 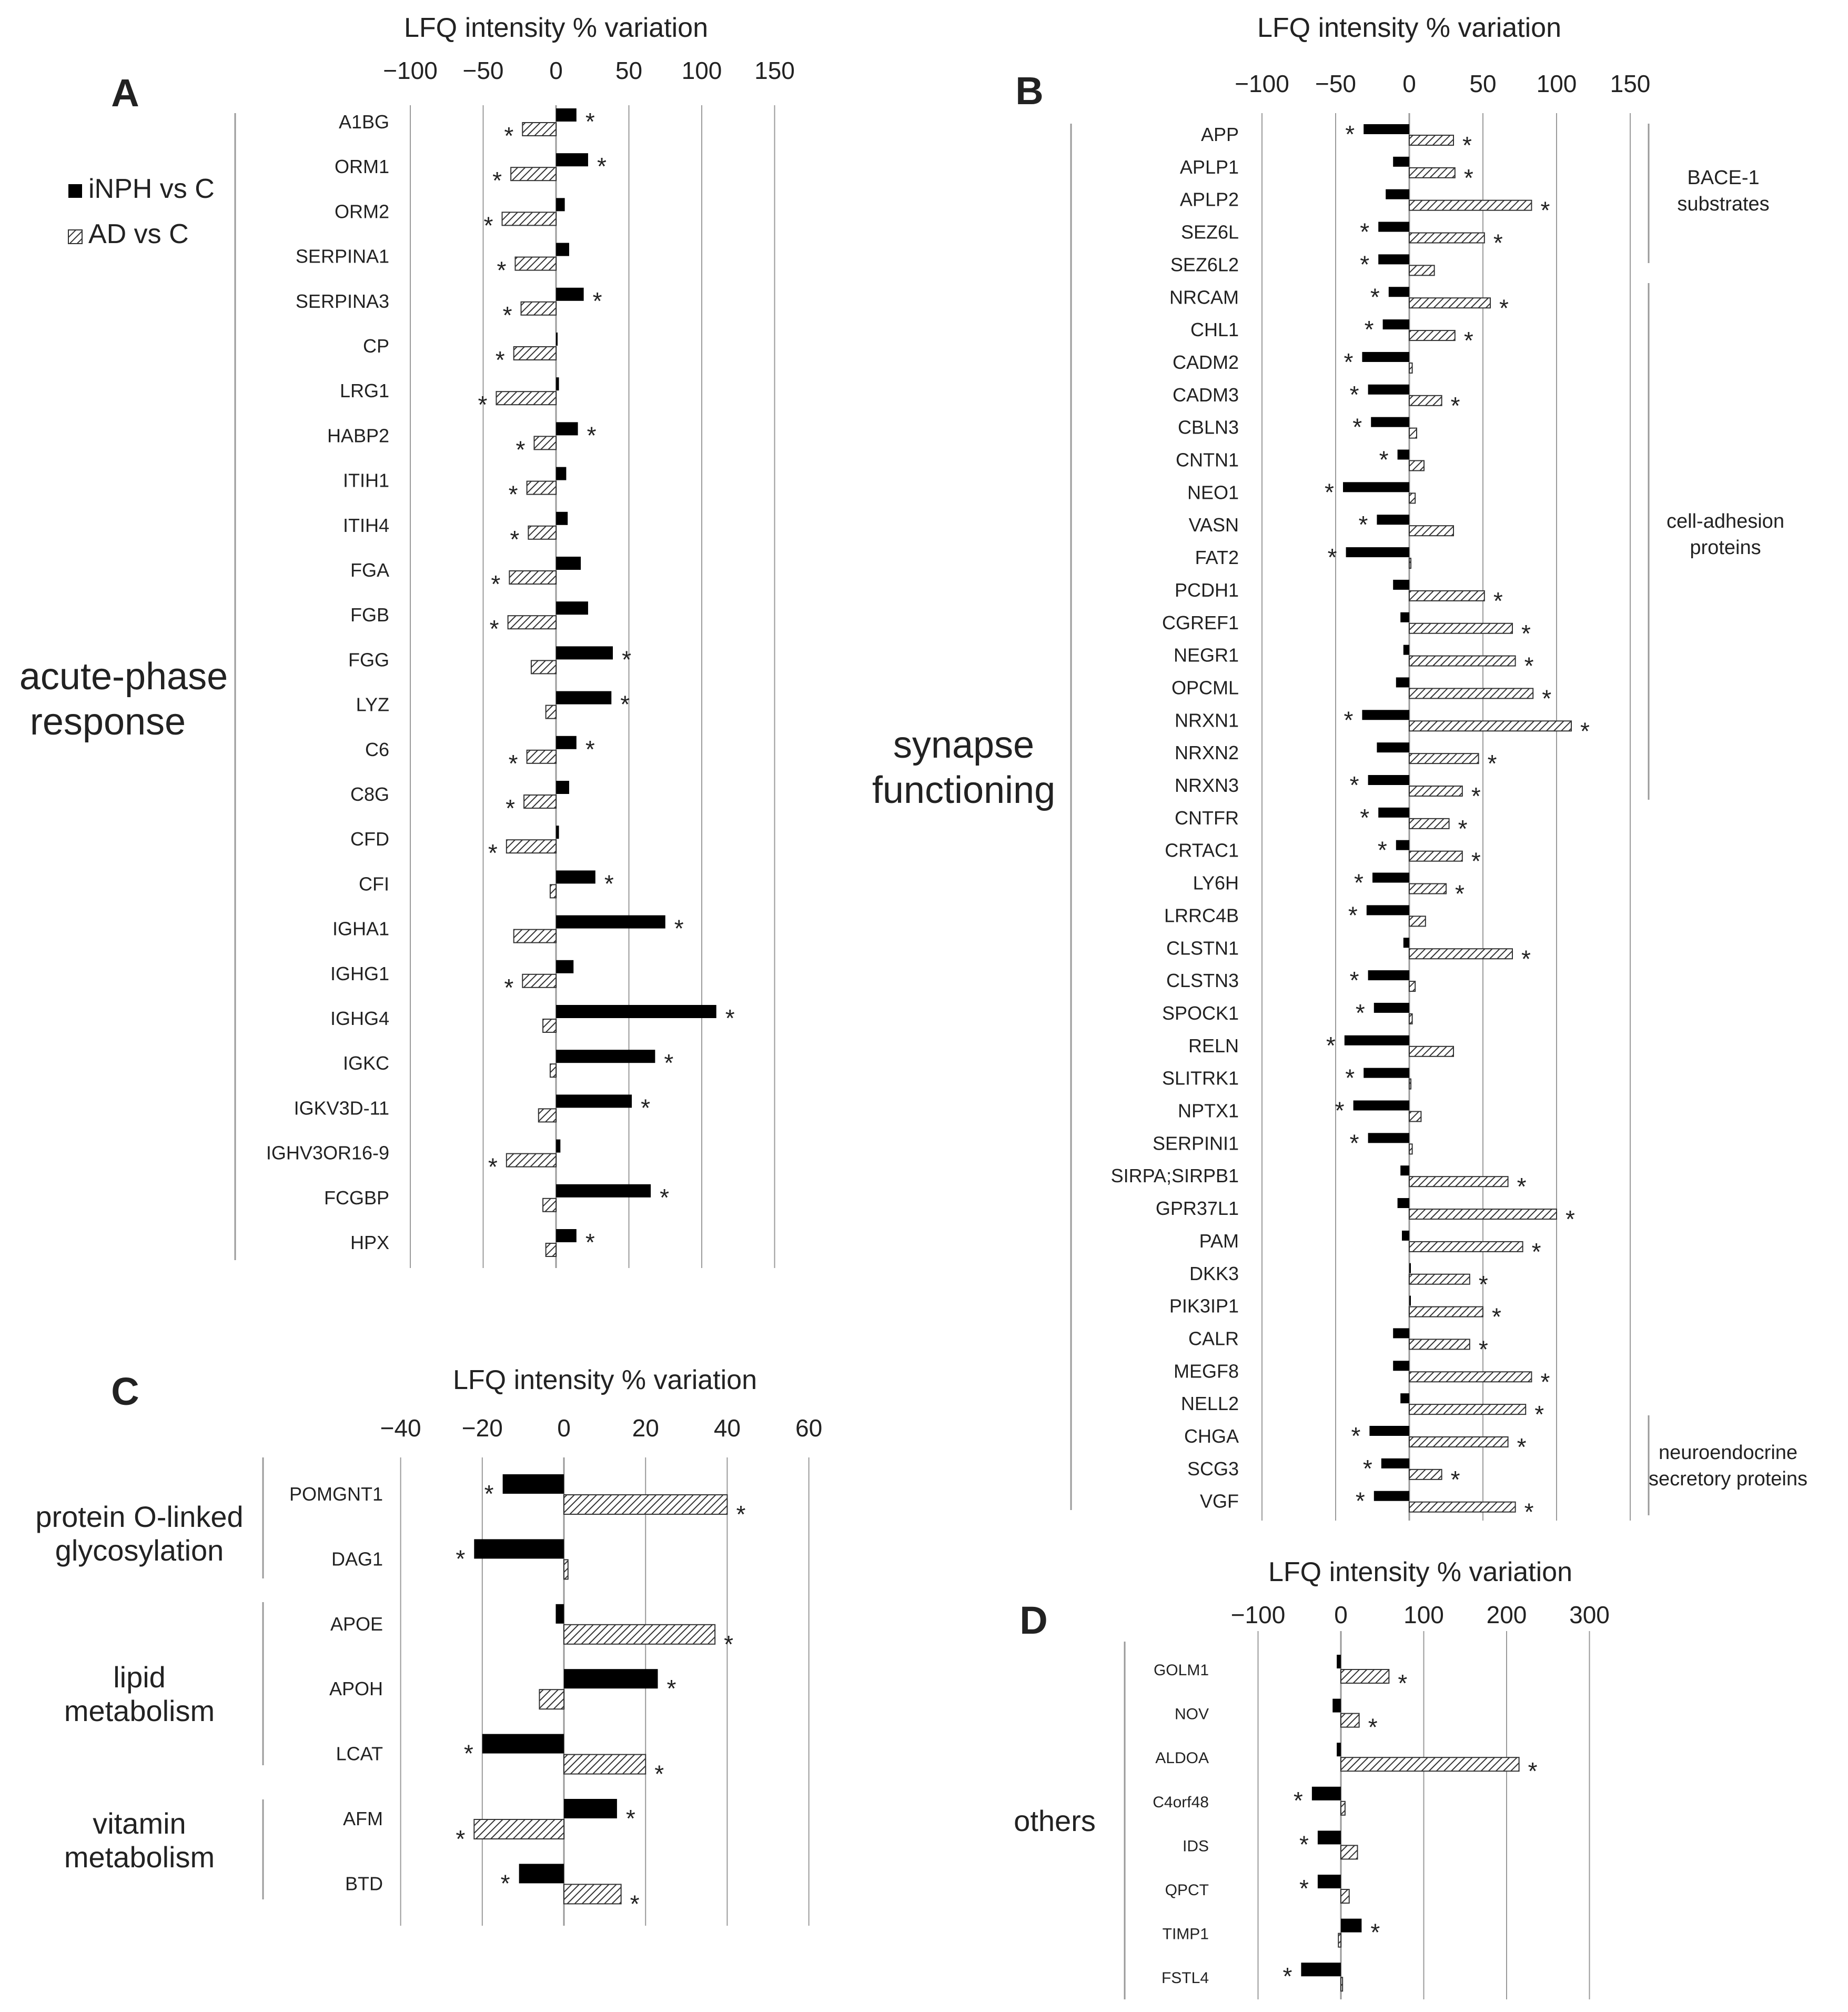 I want to click on category-label: C8G, so click(x=370, y=794).